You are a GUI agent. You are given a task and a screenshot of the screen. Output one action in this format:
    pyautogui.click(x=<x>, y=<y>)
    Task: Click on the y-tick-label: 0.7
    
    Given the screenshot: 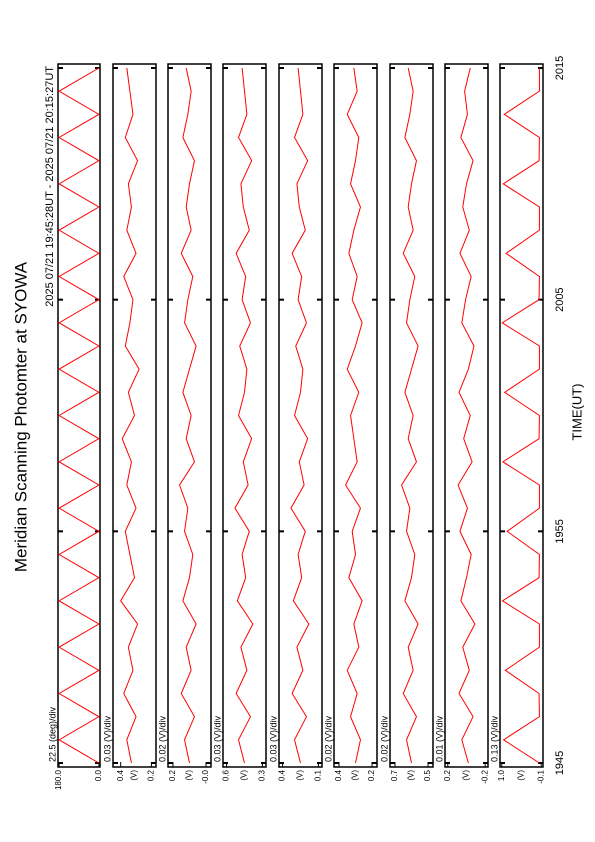 What is the action you would take?
    pyautogui.click(x=394, y=775)
    